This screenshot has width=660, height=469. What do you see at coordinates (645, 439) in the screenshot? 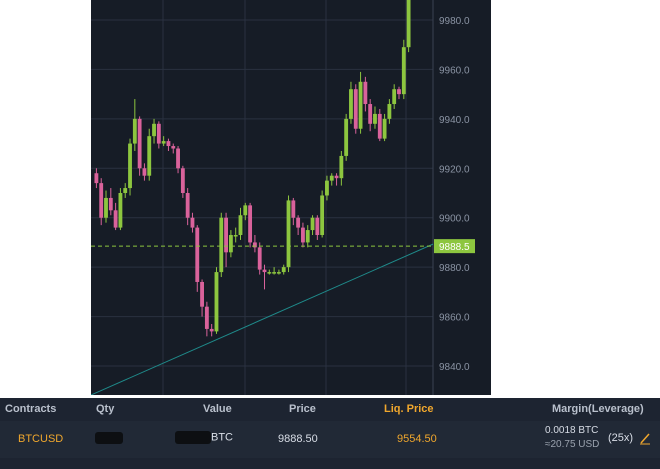
I see `pencil-icon` at bounding box center [645, 439].